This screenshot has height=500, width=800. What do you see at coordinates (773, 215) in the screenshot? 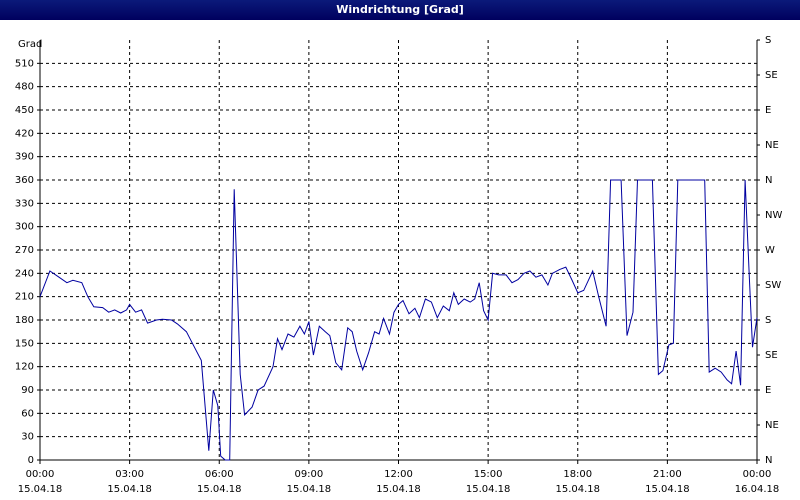
I see `y2-tick-label: NW` at bounding box center [773, 215].